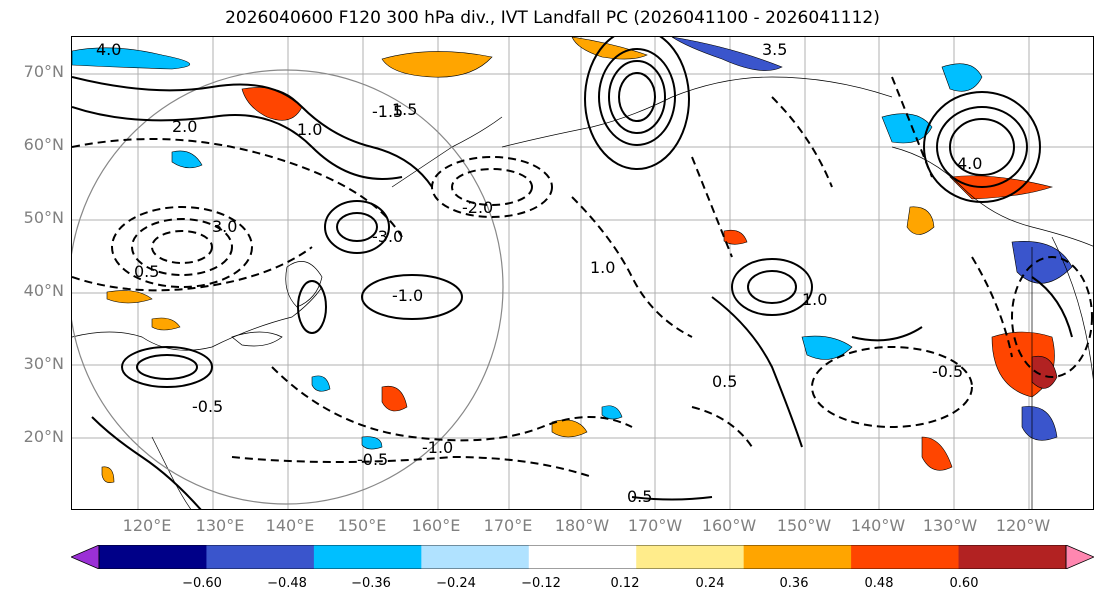 This screenshot has width=1105, height=604. What do you see at coordinates (477, 207) in the screenshot?
I see `contour-label: -2.0` at bounding box center [477, 207].